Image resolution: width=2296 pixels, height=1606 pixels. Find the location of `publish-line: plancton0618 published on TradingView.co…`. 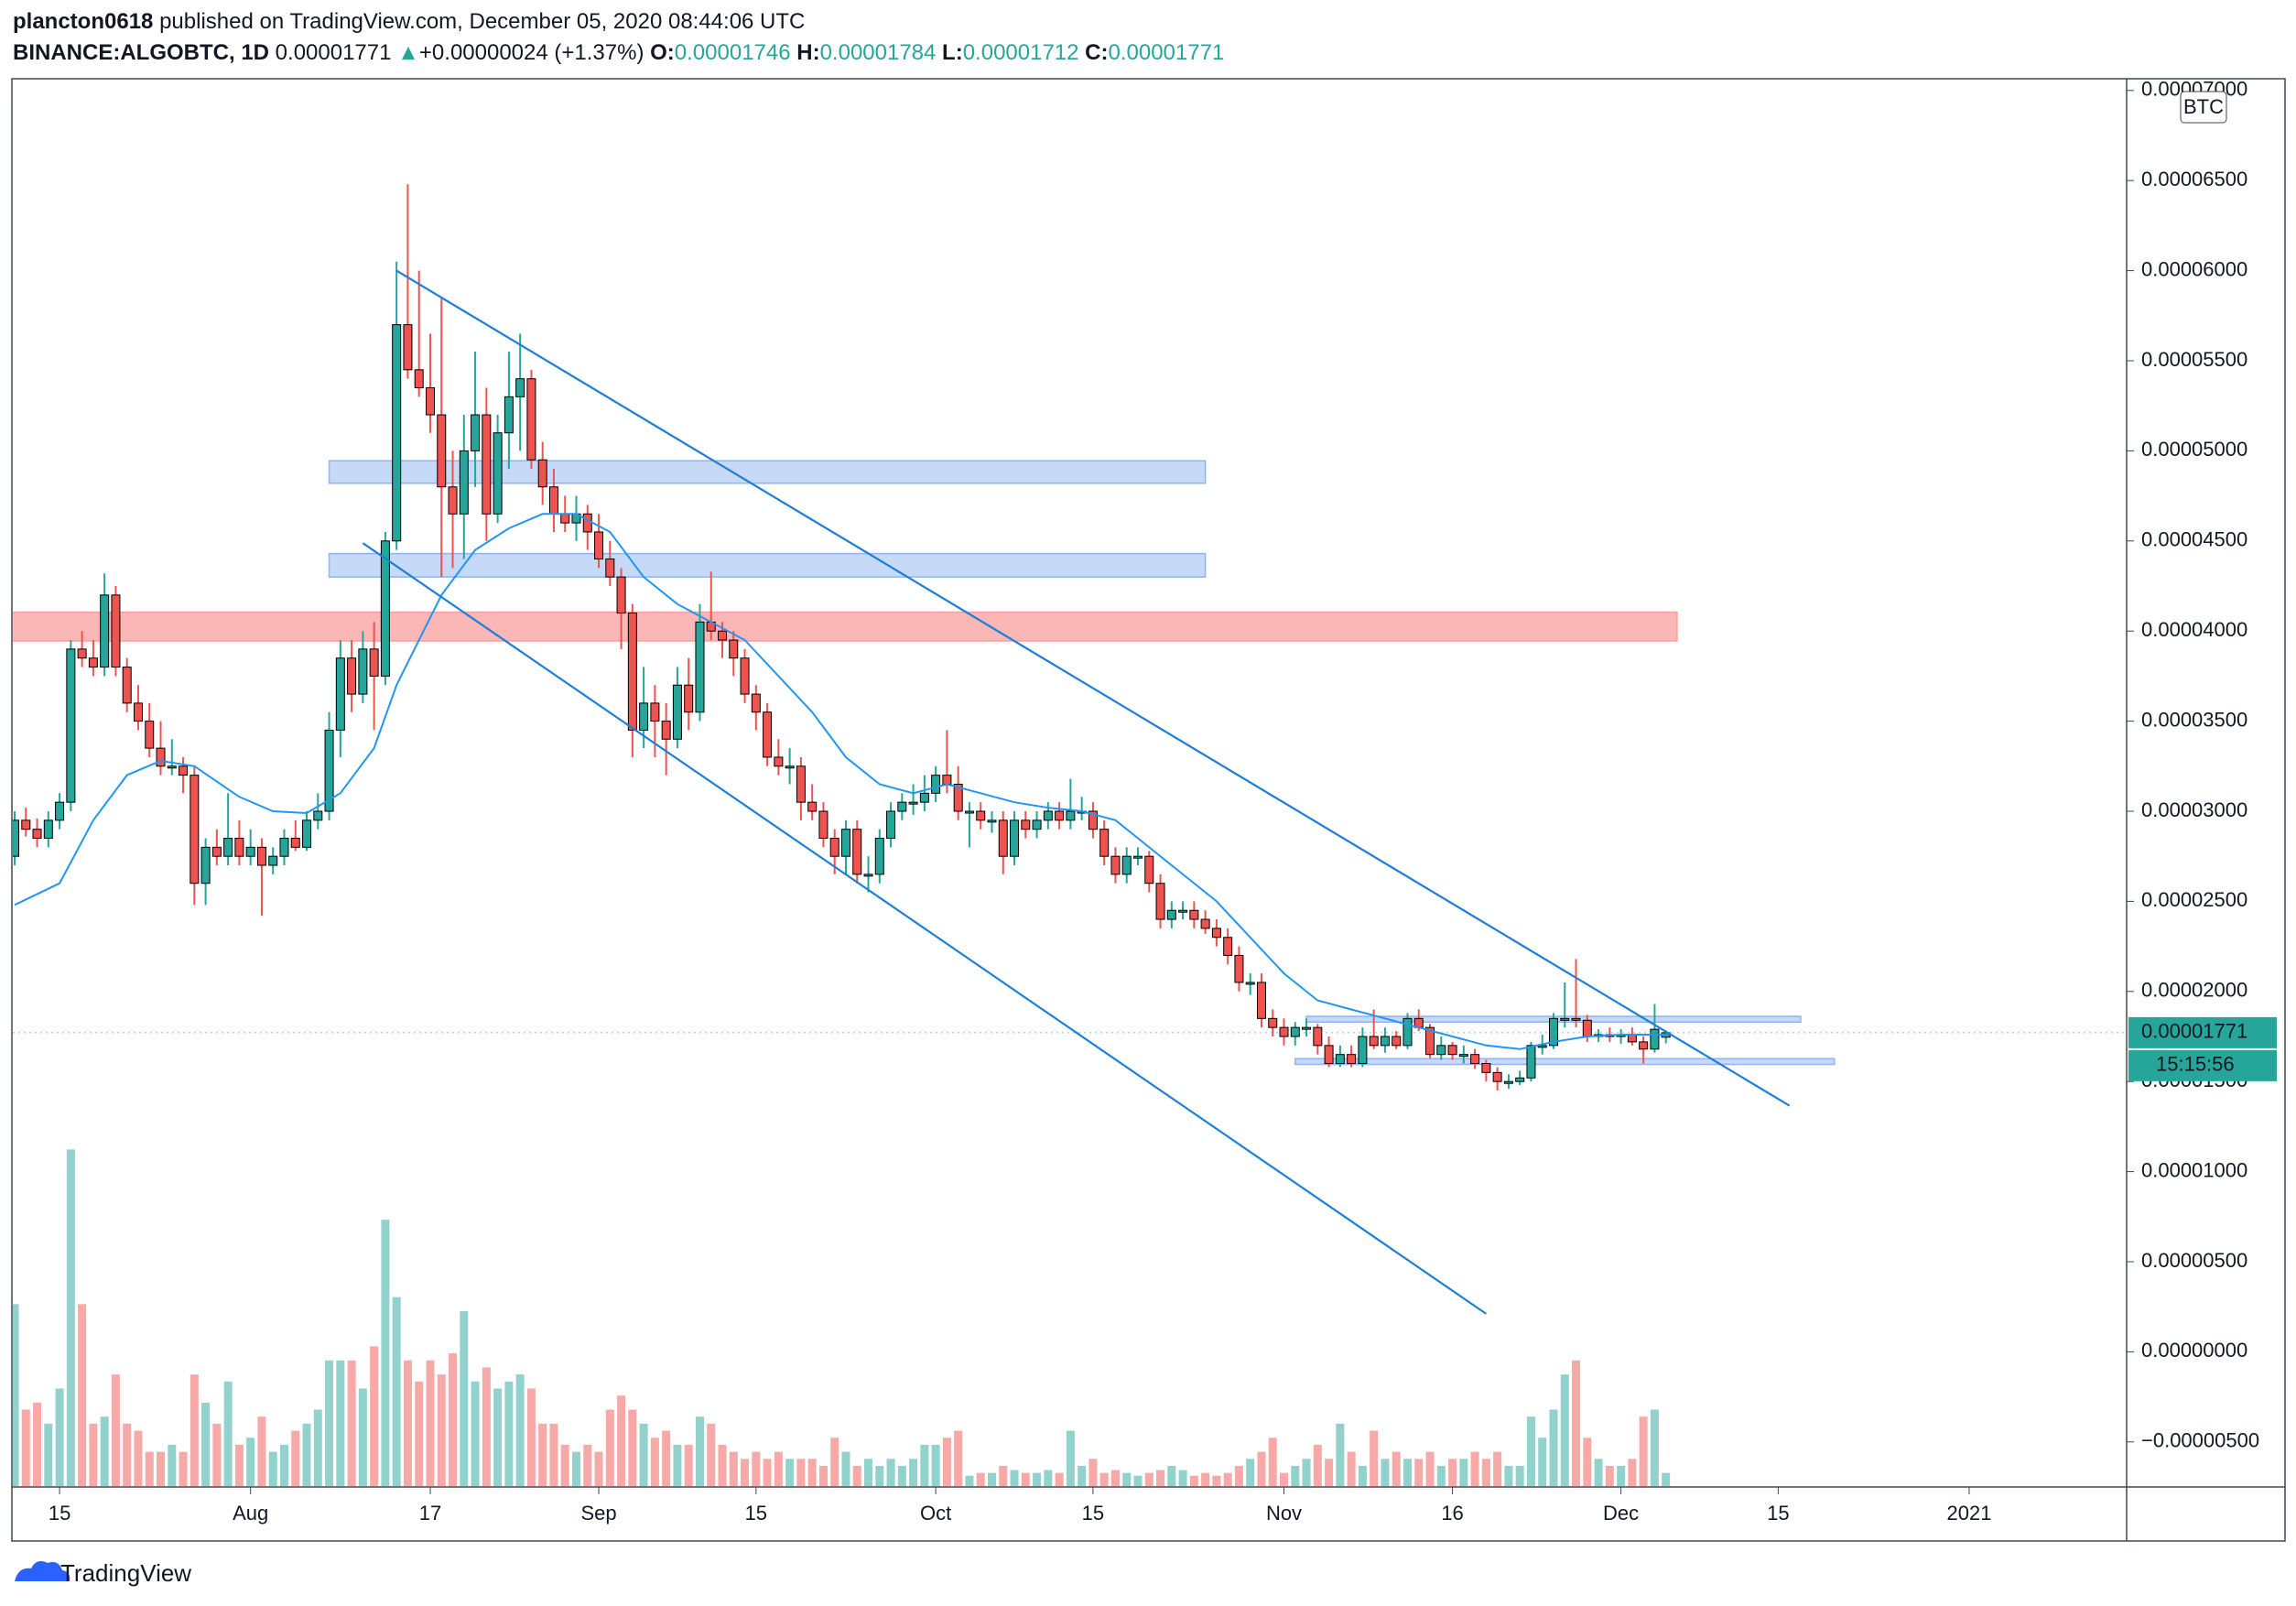

publish-line: plancton0618 published on TradingView.co… is located at coordinates (409, 22).